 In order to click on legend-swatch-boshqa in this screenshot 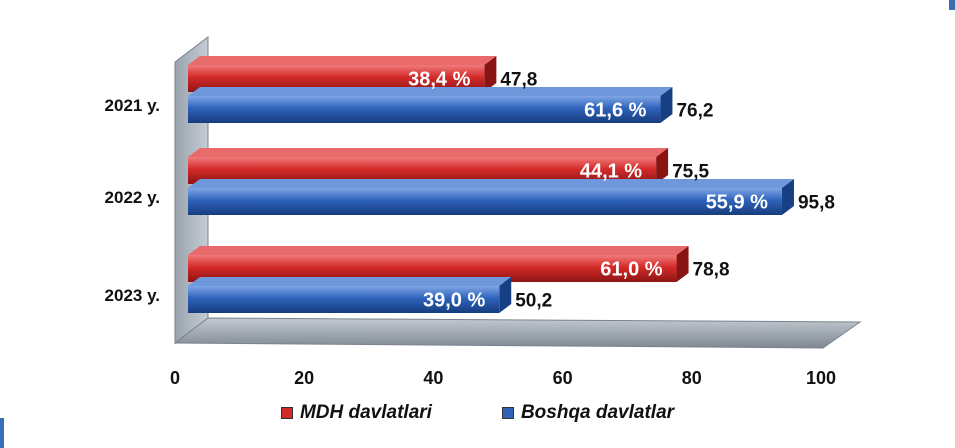, I will do `click(507, 413)`.